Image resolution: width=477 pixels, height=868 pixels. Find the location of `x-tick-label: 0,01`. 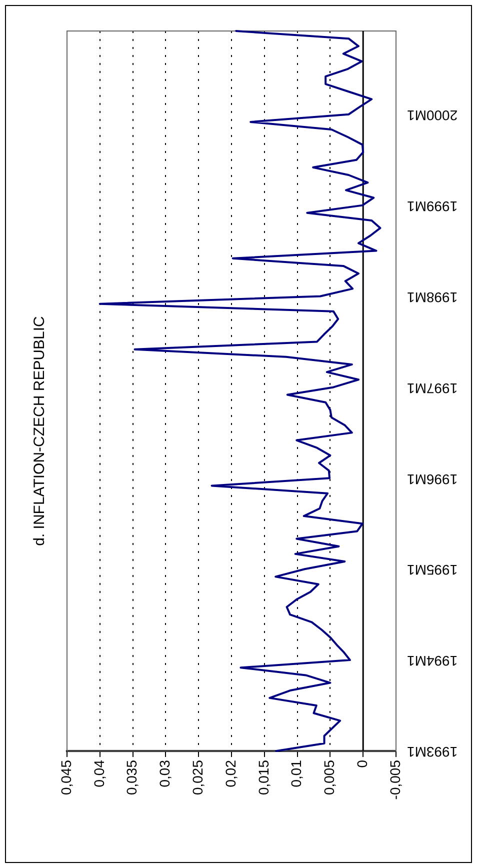

x-tick-label: 0,01 is located at coordinates (296, 774).